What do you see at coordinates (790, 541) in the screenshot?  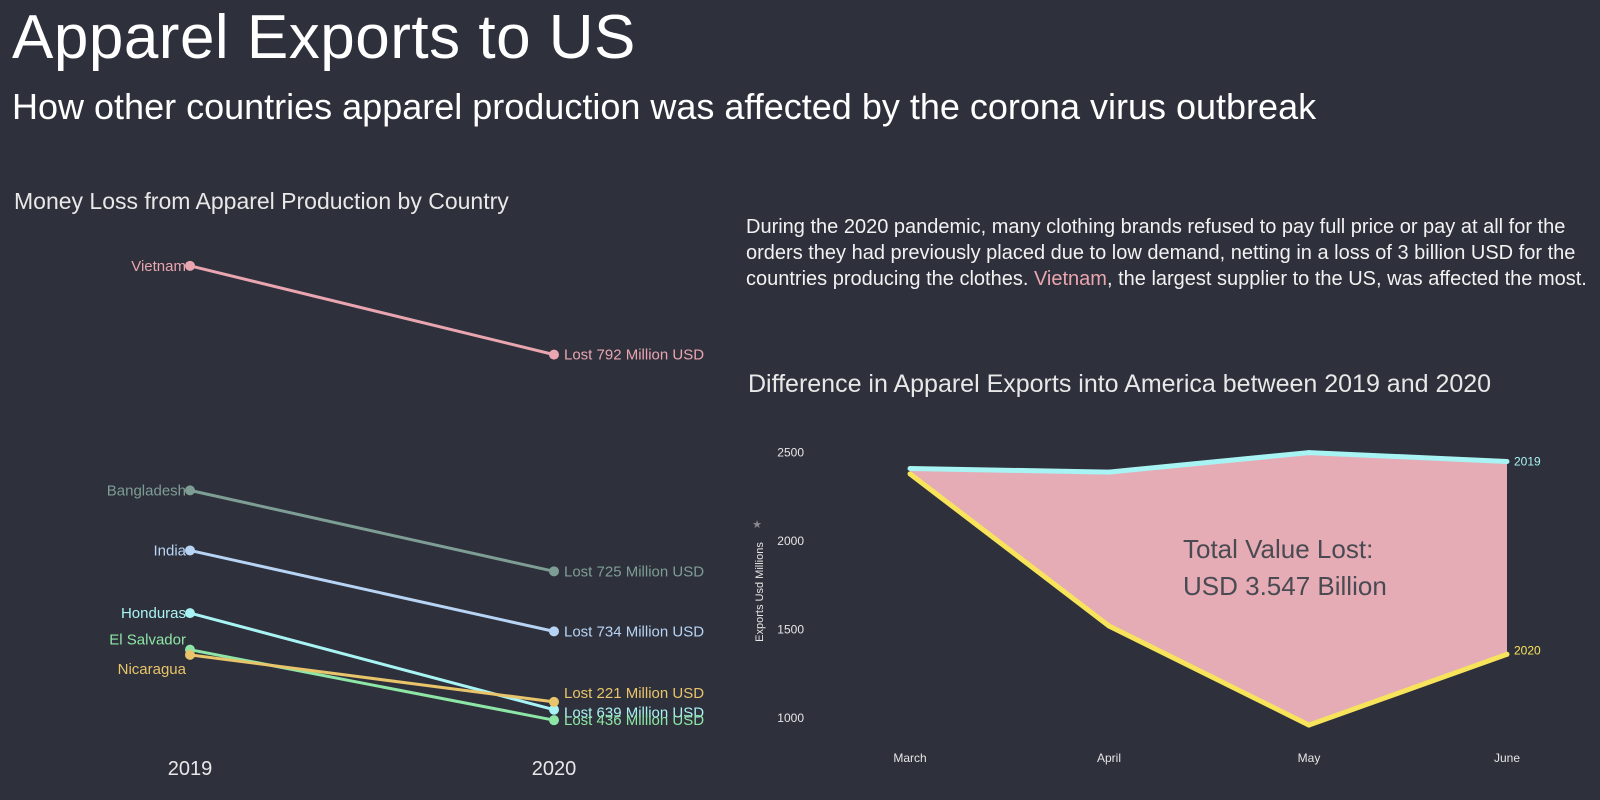 I see `y-tick-label: 2000` at bounding box center [790, 541].